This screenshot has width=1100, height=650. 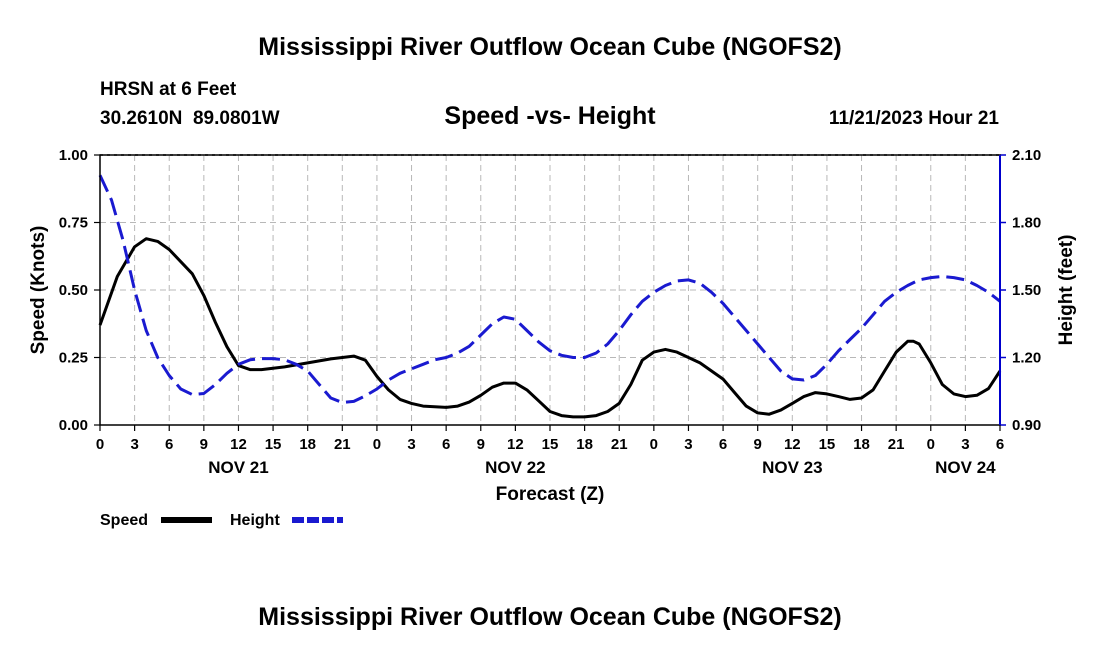 I want to click on y-tick-label-right: 1.50, so click(x=1026, y=290).